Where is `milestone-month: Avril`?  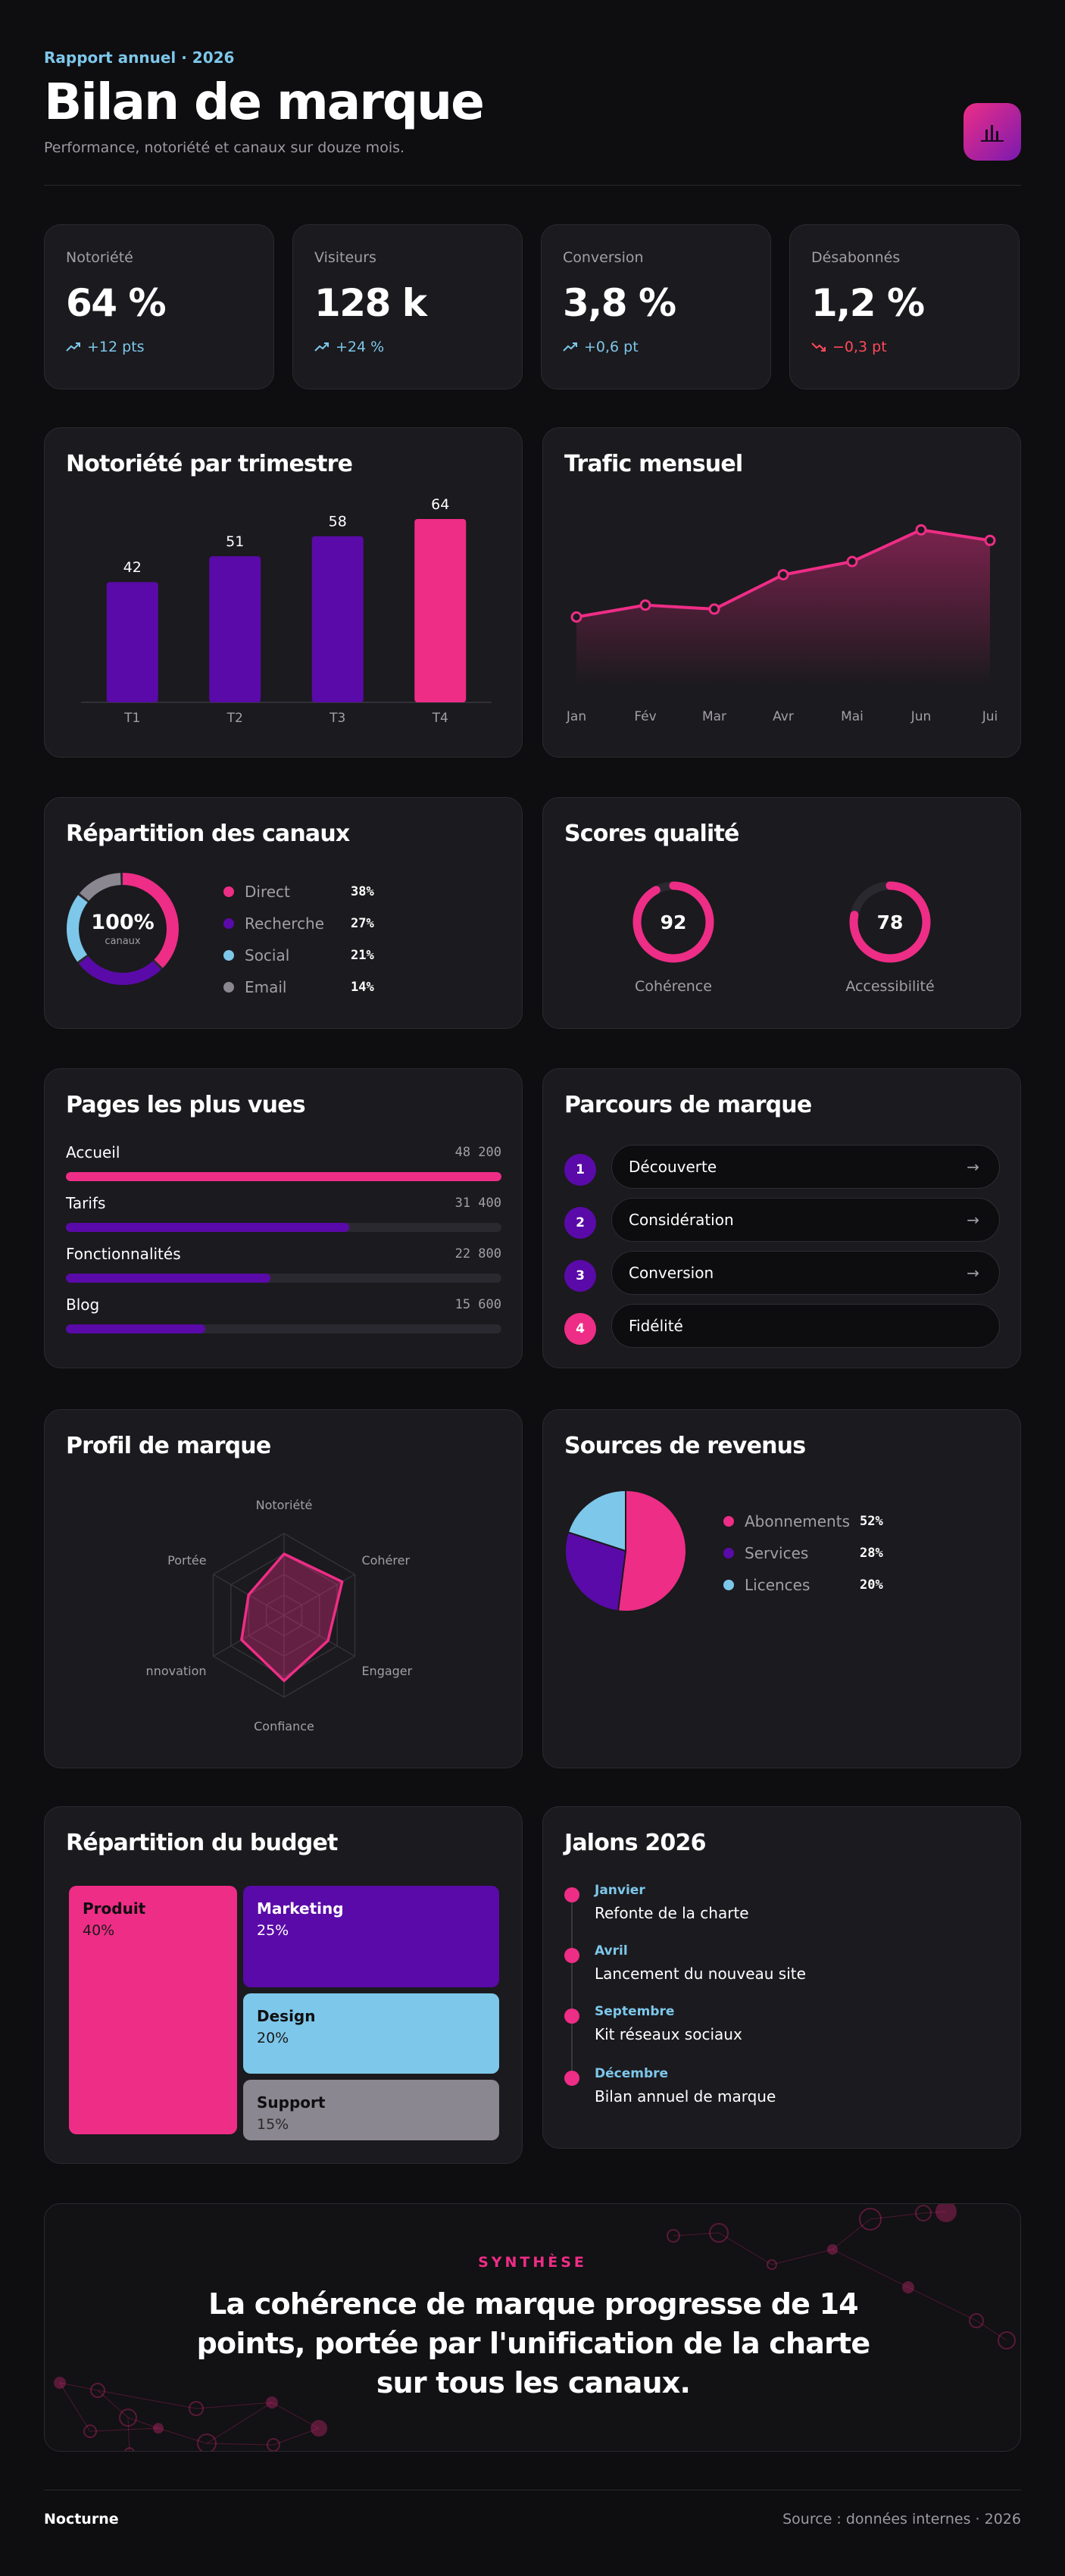
milestone-month: Avril is located at coordinates (612, 1951).